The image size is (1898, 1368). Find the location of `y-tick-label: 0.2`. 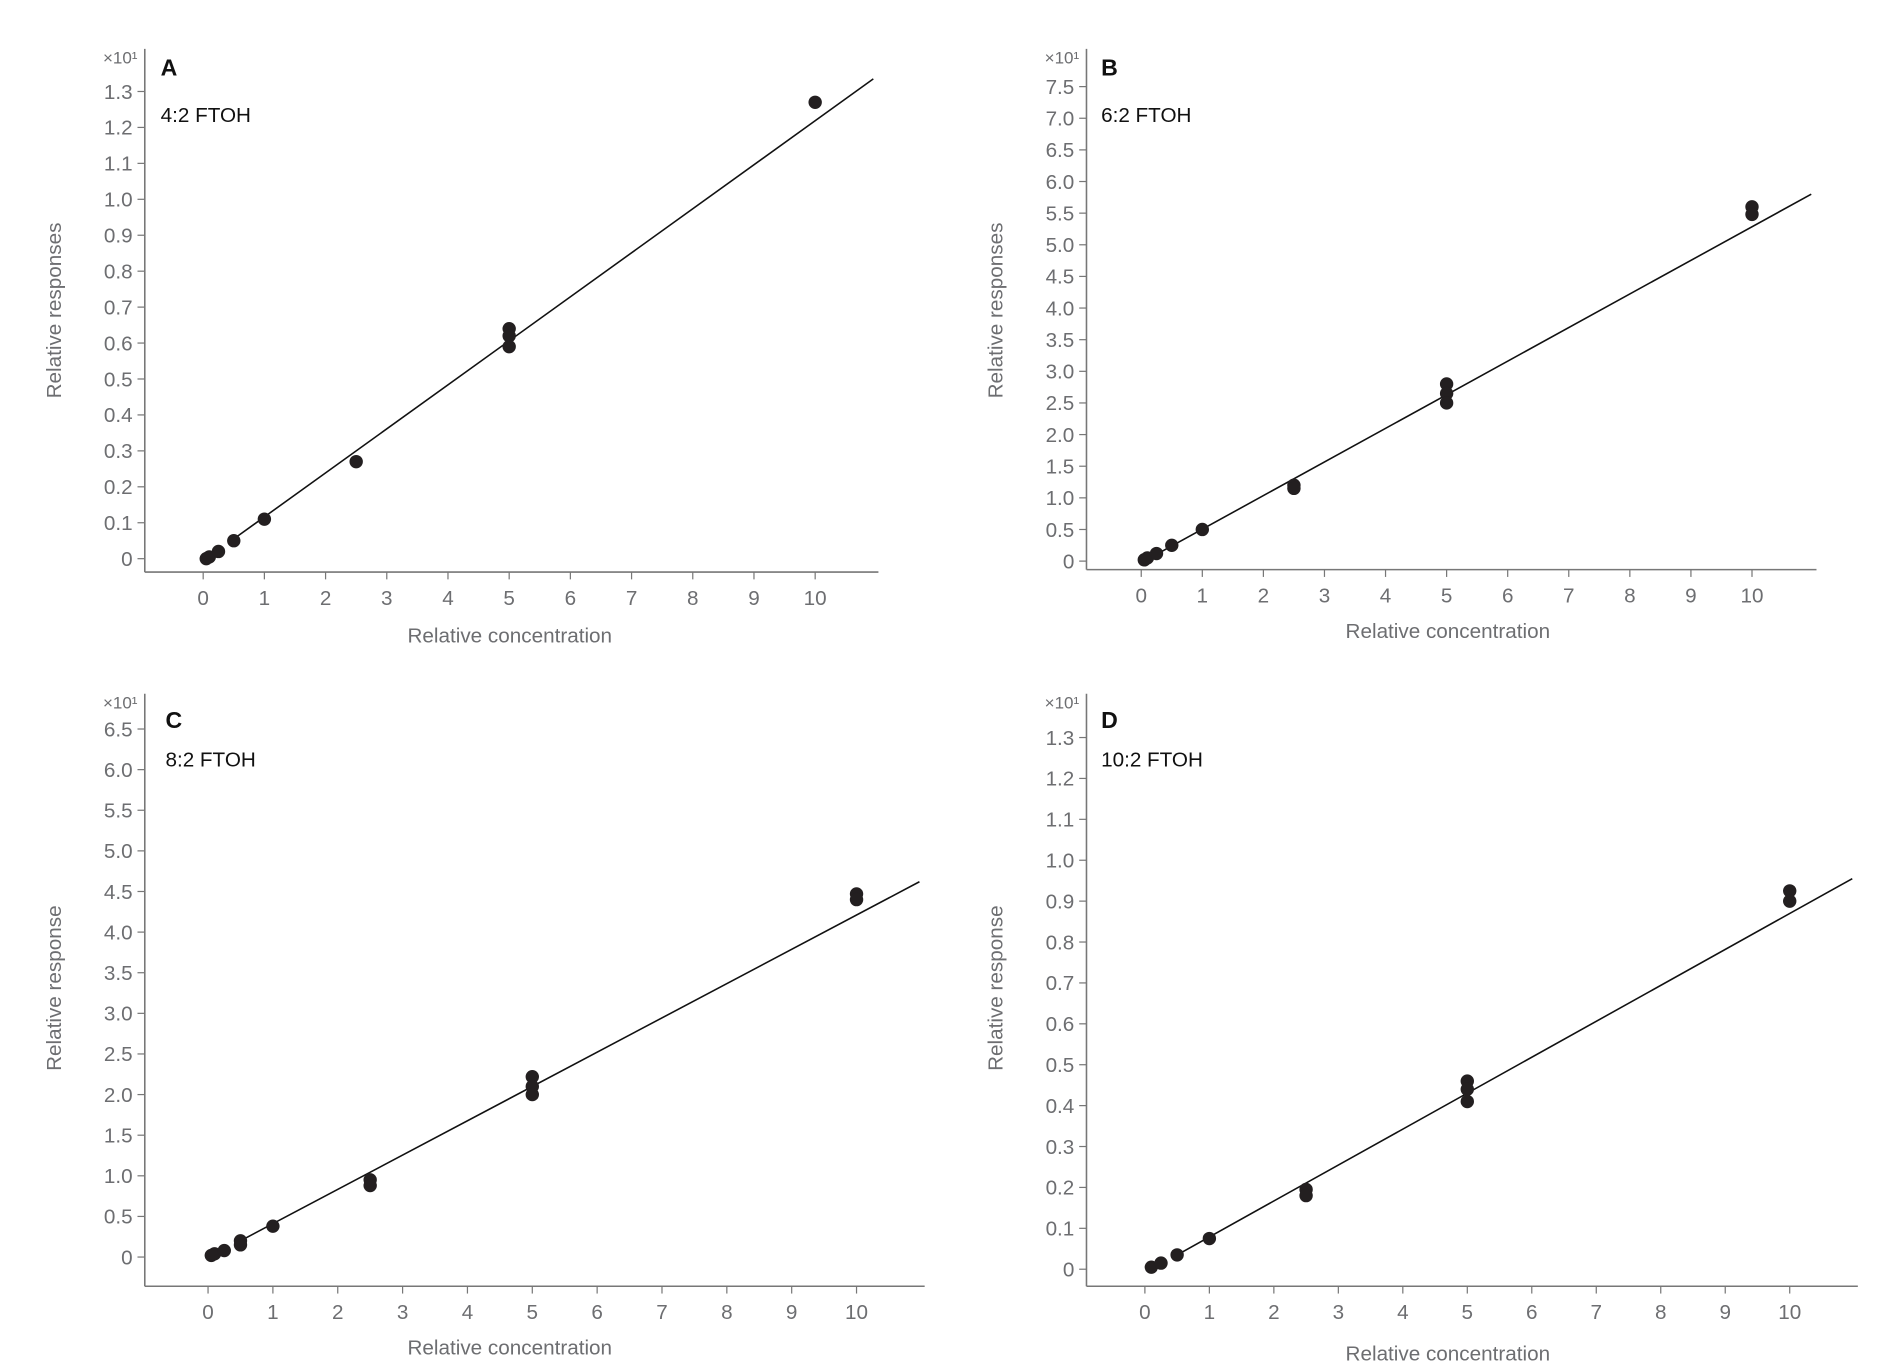

y-tick-label: 0.2 is located at coordinates (118, 487).